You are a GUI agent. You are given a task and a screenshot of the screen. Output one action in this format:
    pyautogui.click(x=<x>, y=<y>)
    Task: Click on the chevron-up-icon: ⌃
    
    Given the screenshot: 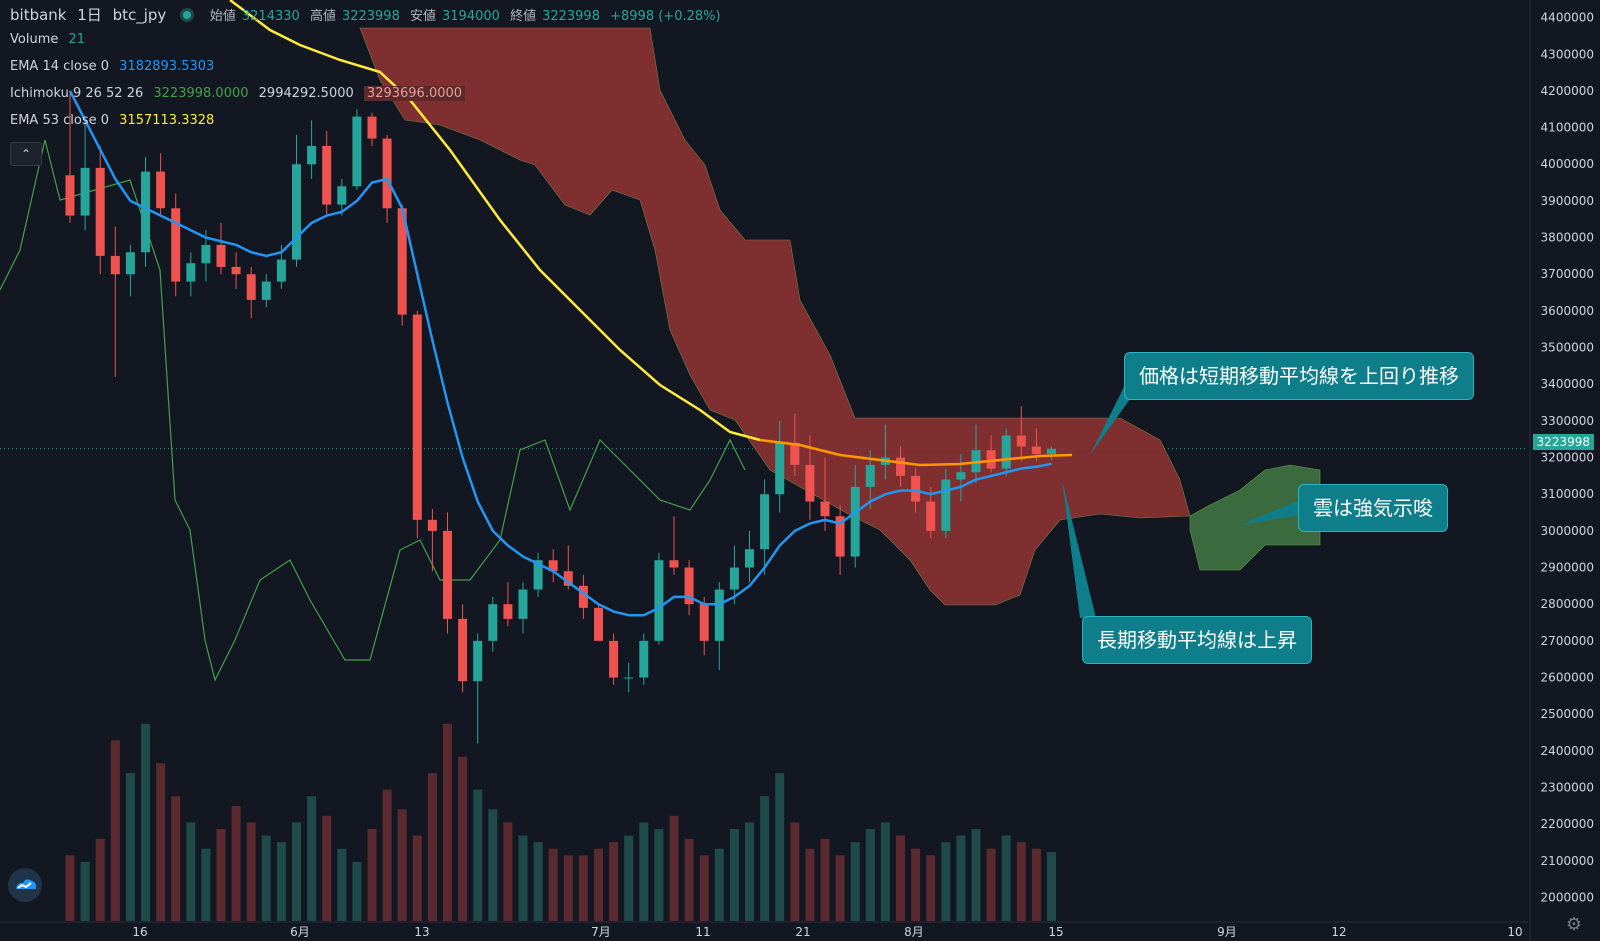 What is the action you would take?
    pyautogui.click(x=26, y=154)
    